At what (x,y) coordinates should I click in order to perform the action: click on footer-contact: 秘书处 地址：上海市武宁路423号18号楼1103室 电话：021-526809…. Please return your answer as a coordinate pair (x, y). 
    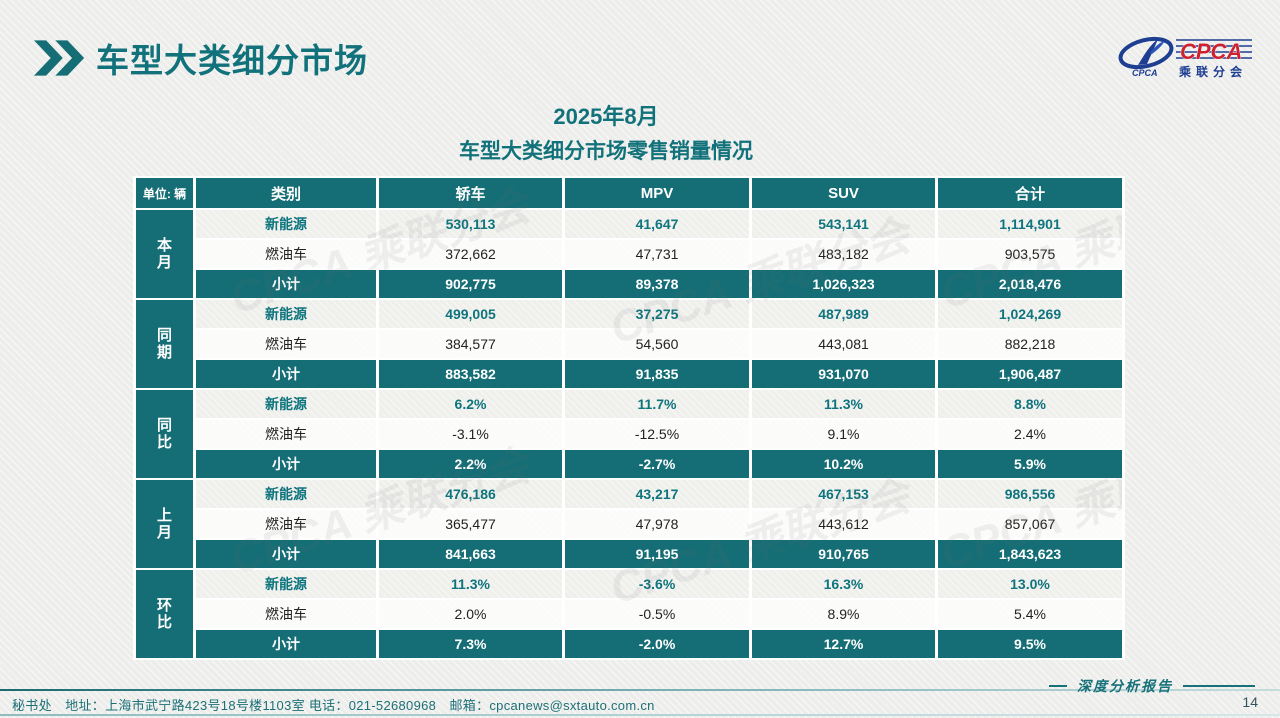
    Looking at the image, I should click on (333, 705).